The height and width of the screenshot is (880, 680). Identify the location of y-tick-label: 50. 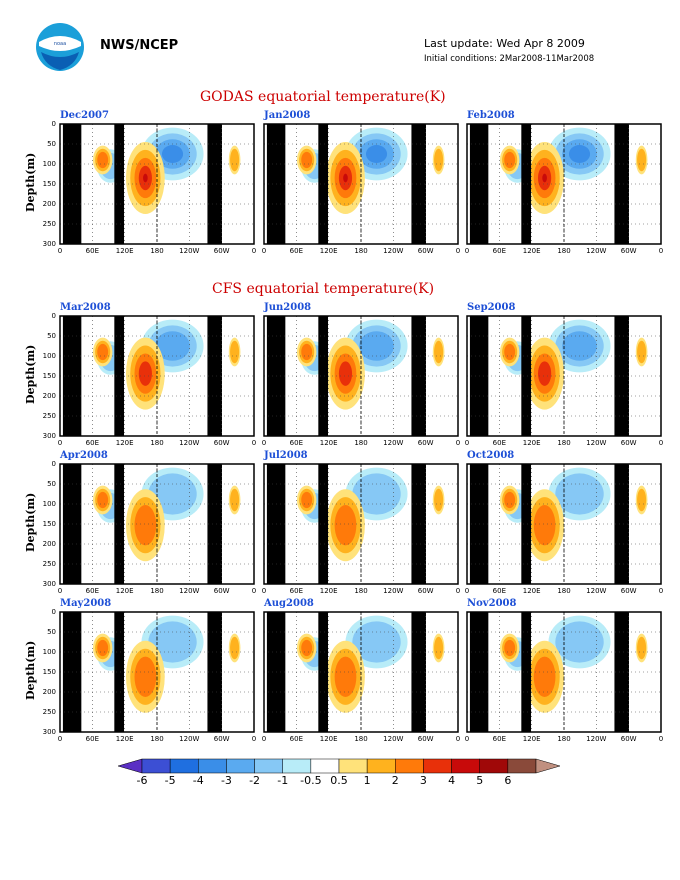
(51, 336).